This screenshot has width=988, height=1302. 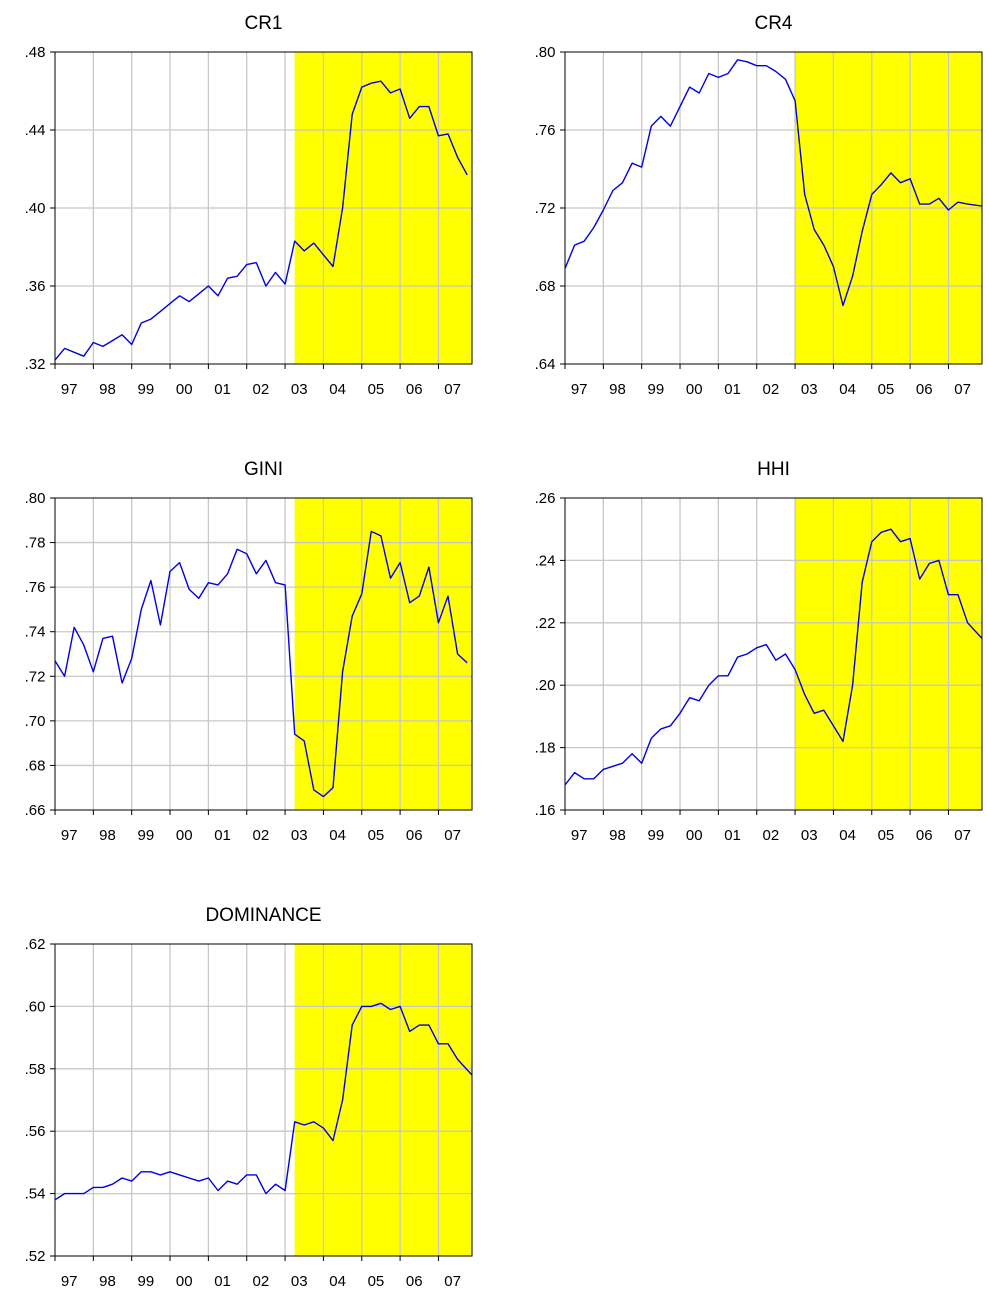 I want to click on y-tick-label: .60, so click(x=35, y=1006).